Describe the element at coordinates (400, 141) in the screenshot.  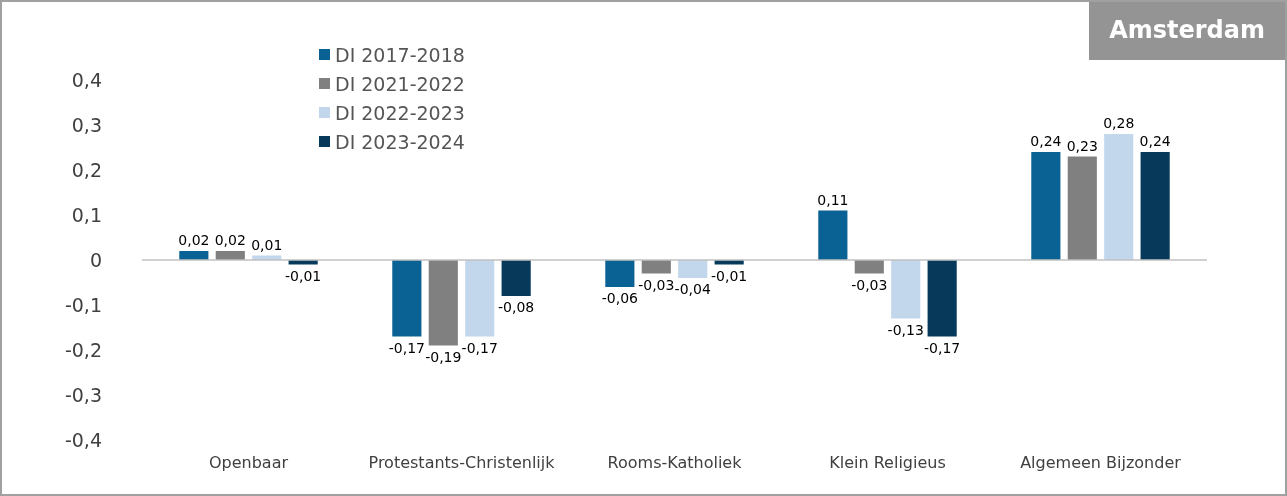
I see `legend-label: DI 2023-2024` at that location.